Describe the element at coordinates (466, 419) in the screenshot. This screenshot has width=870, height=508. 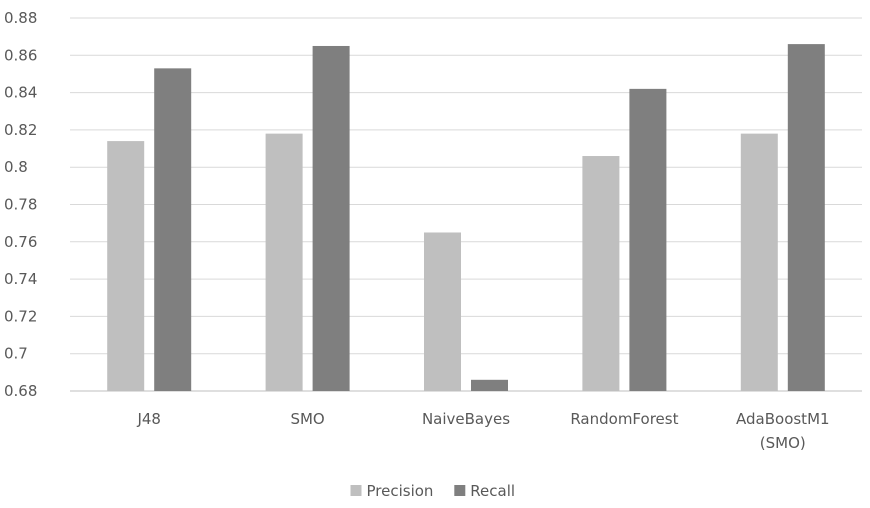
I see `x-tick-label: NaiveBayes` at that location.